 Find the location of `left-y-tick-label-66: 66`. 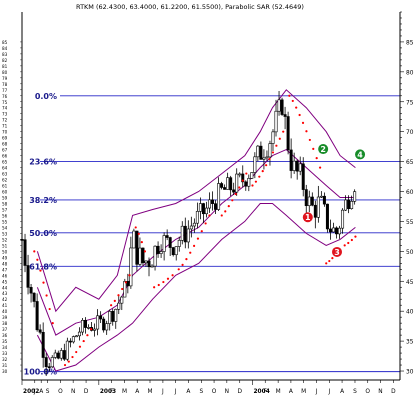

left-y-tick-label-66: 66 is located at coordinates (5, 157).